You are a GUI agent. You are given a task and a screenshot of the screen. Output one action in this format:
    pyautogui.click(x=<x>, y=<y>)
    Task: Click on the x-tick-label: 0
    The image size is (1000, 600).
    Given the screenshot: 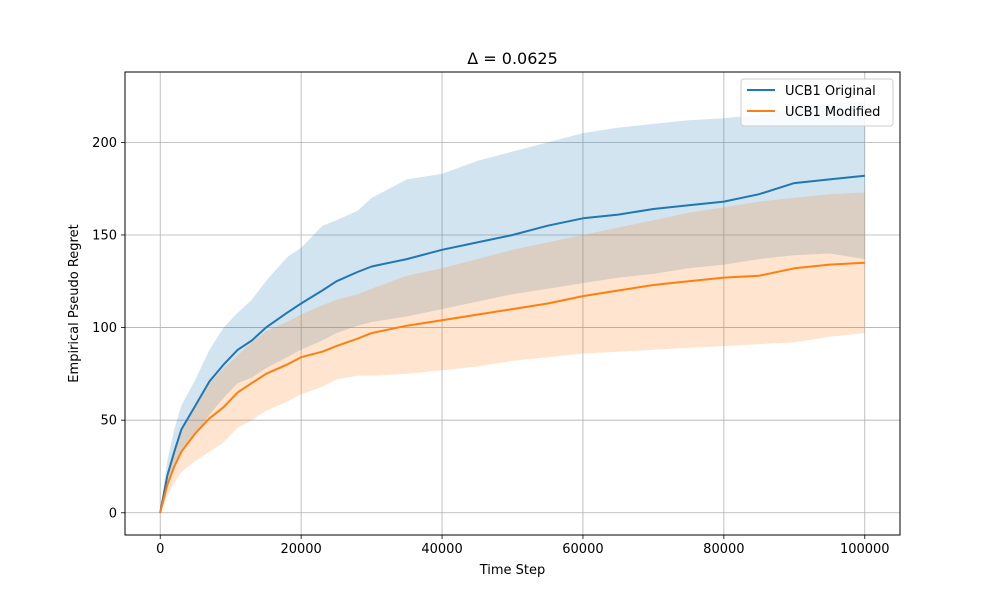 What is the action you would take?
    pyautogui.click(x=160, y=549)
    